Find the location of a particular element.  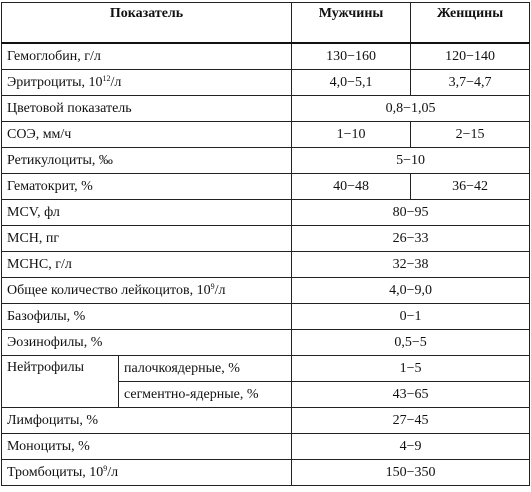

women-value: 2−15 is located at coordinates (470, 134).